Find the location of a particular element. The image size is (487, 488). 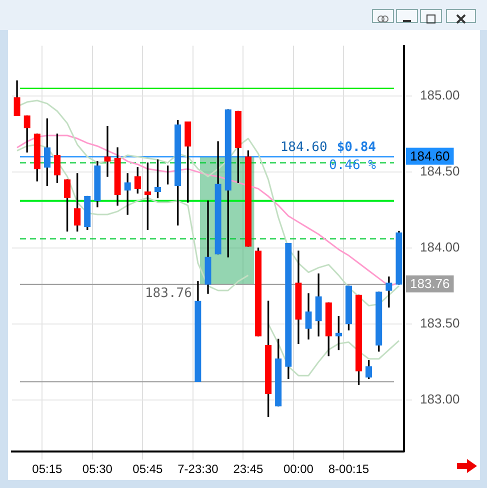

candlestick is located at coordinates (107, 151).